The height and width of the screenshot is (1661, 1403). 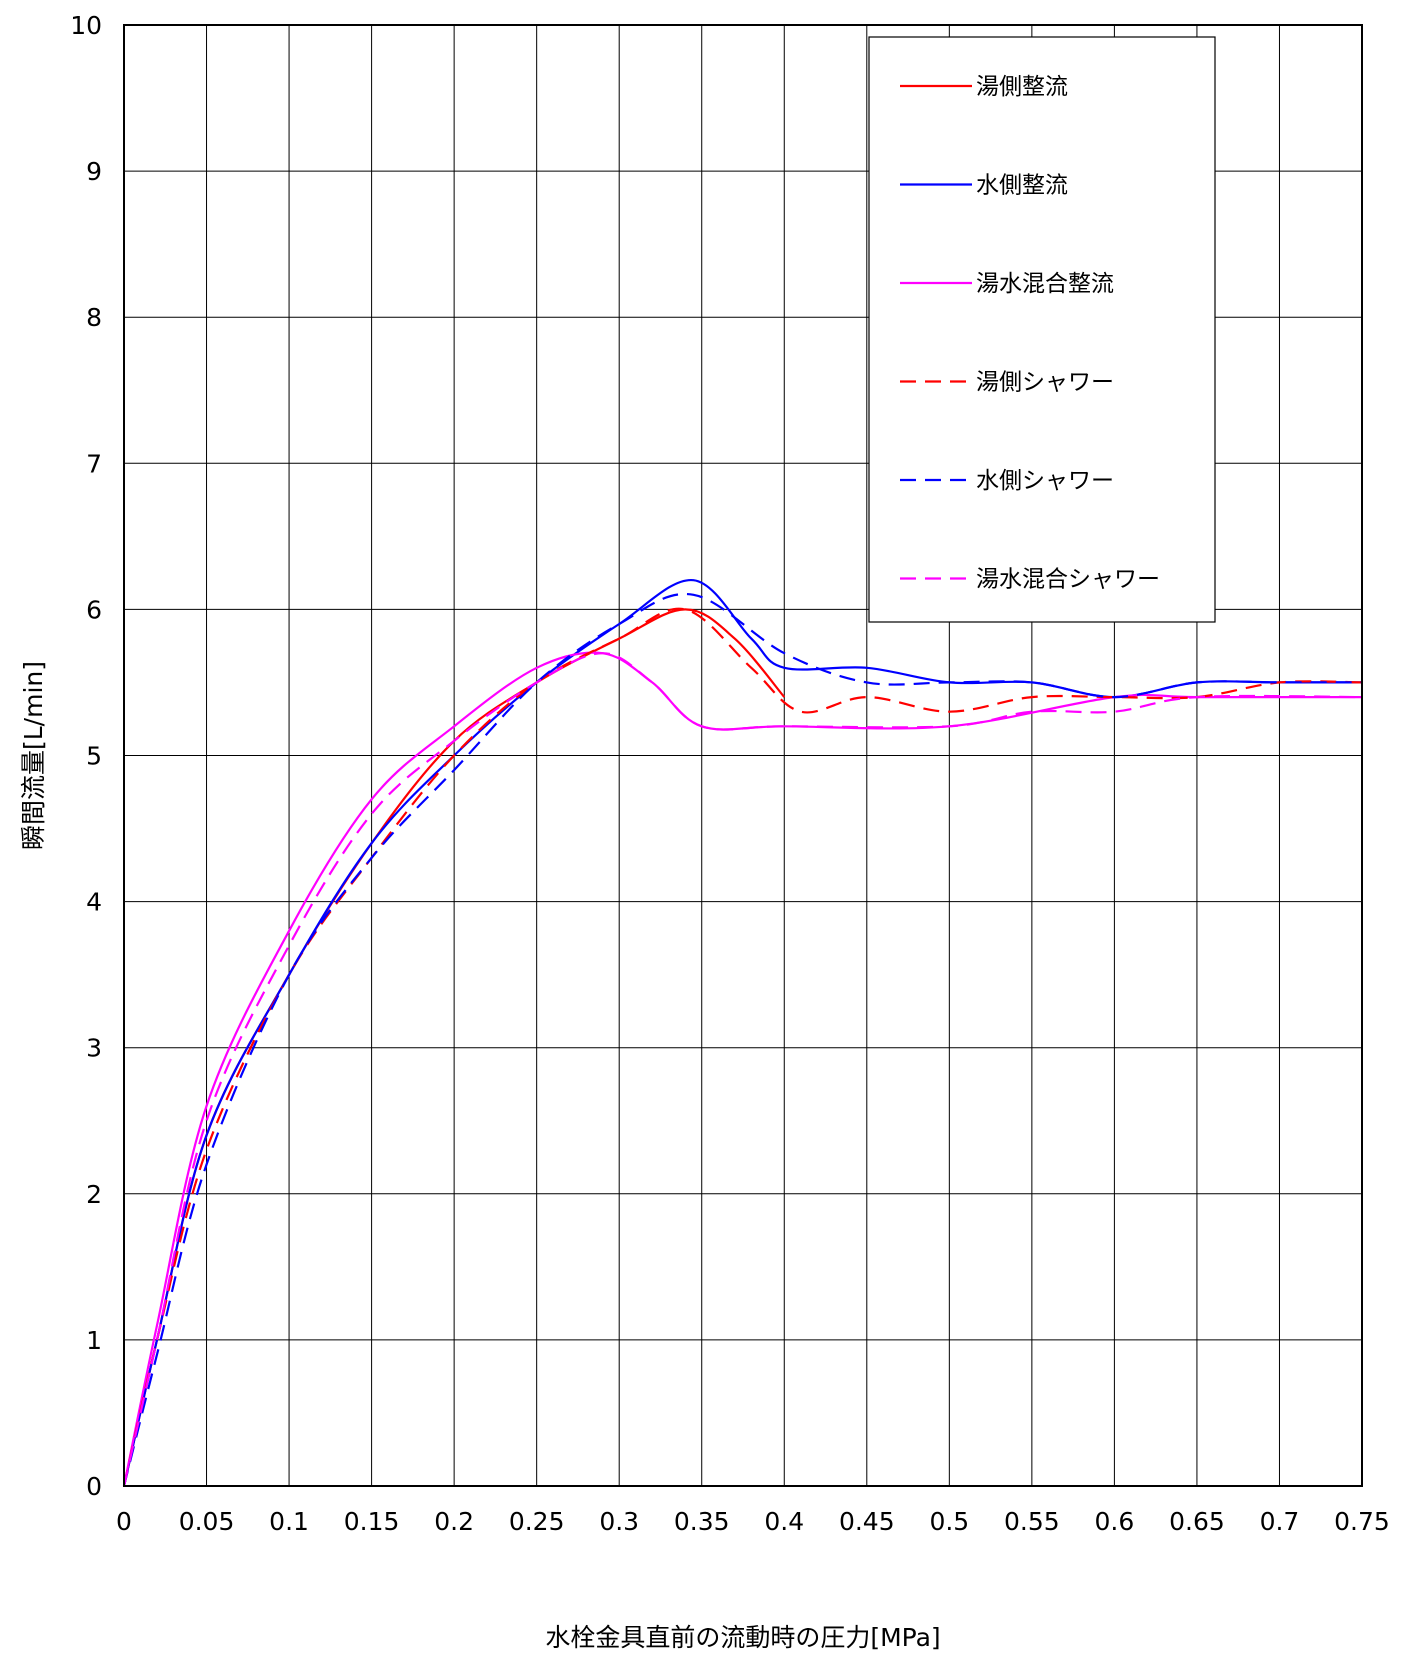 I want to click on x-tick-label: 0.4, so click(x=784, y=1521).